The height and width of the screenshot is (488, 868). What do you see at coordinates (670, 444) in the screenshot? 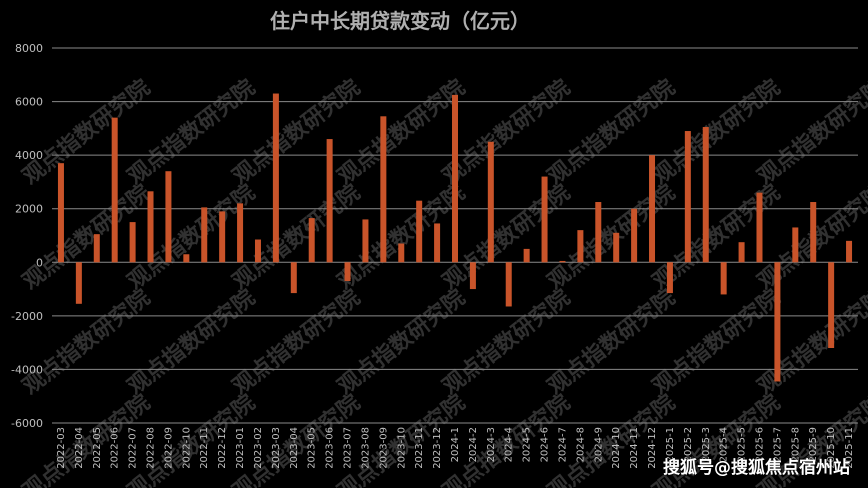
I see `x-tick-label: 2025-1` at bounding box center [670, 444].